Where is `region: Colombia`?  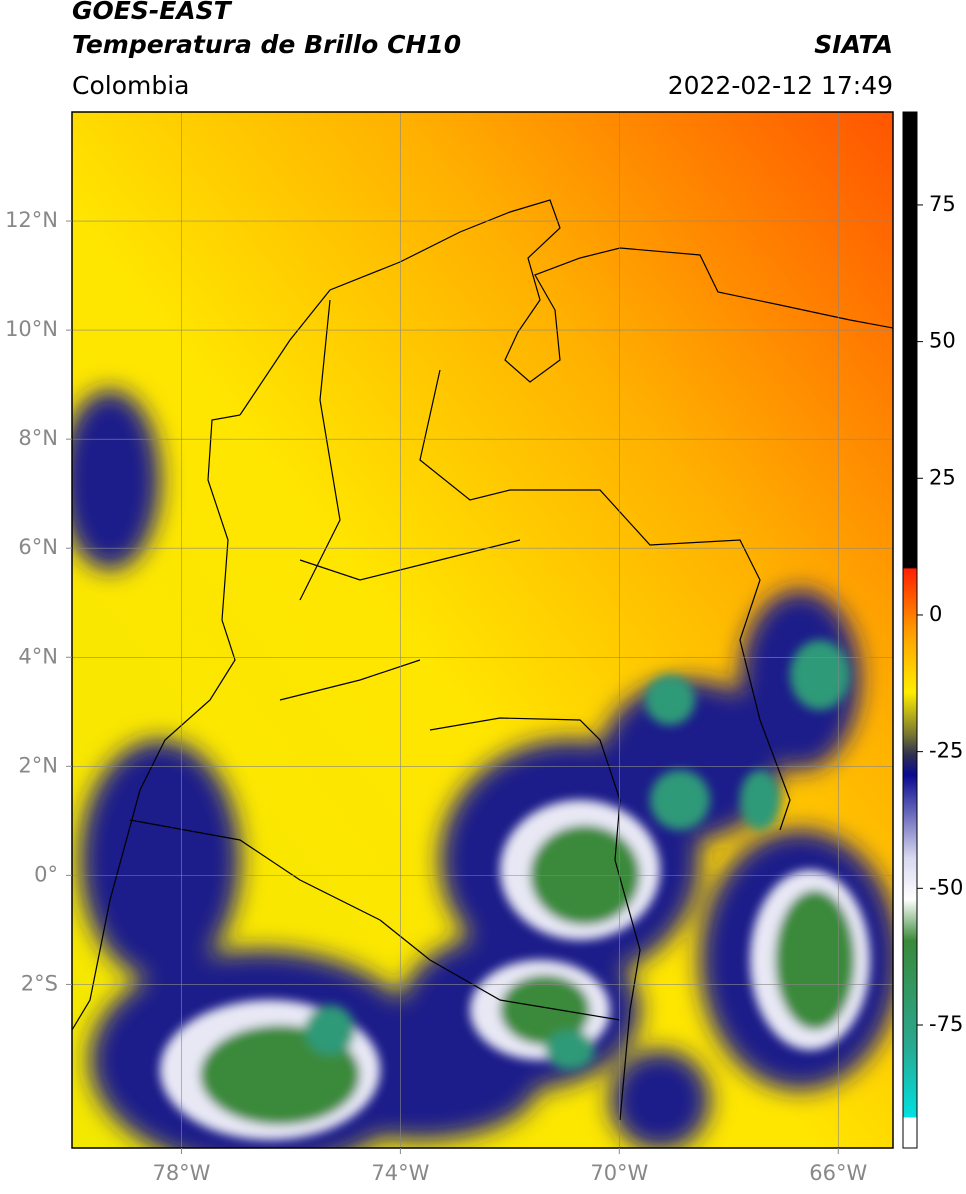 region: Colombia is located at coordinates (130, 85).